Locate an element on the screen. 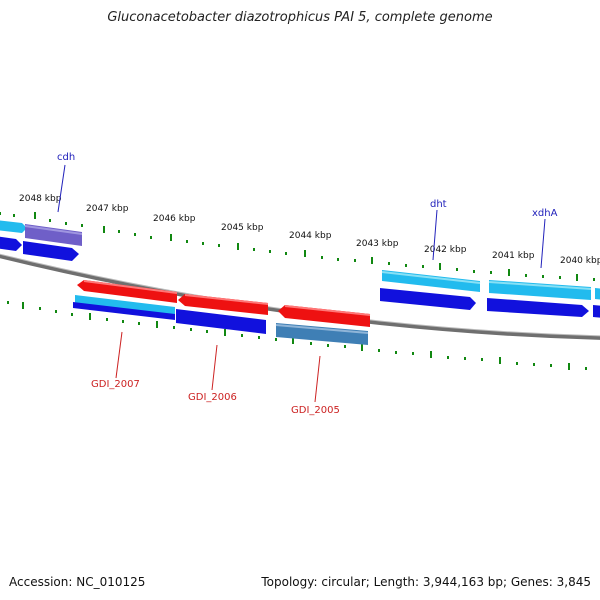 This screenshot has width=600, height=600. ruler-label-2042: 2042 kbp is located at coordinates (445, 250).